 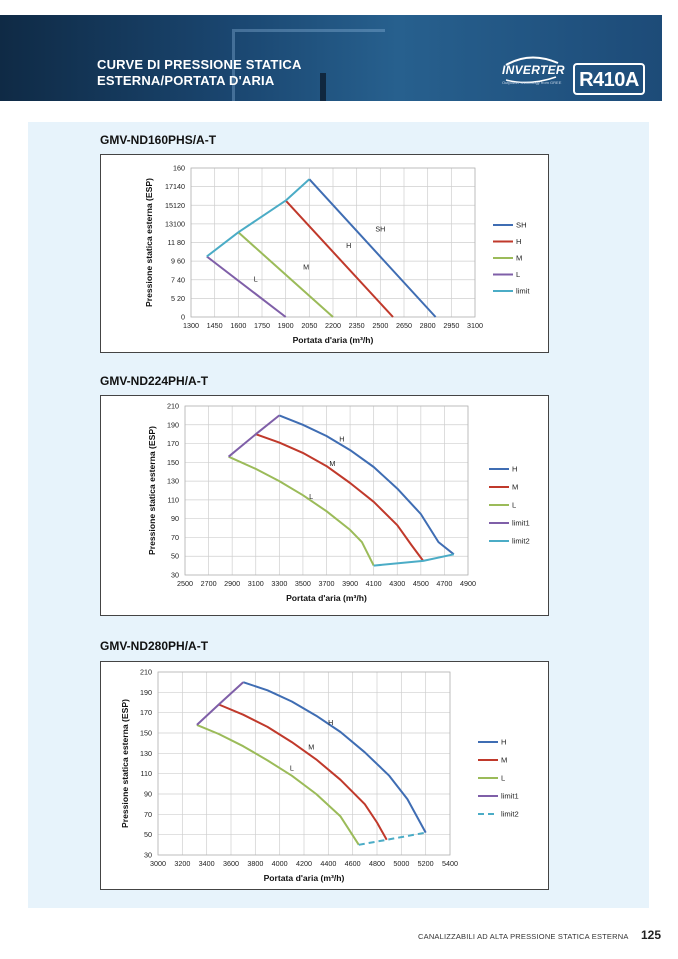 I want to click on chart-1-curve-label: SH, so click(x=380, y=228).